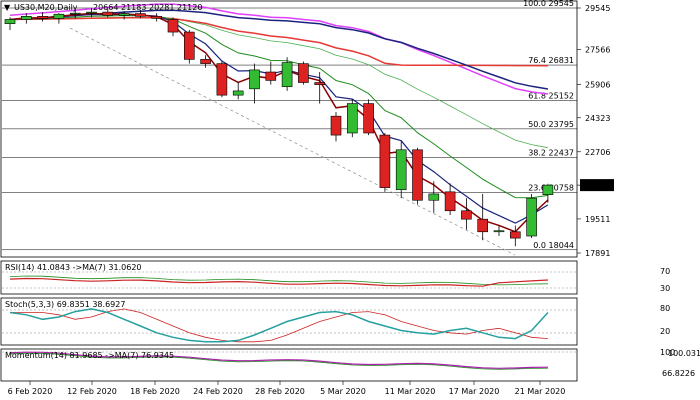  I want to click on time-axis-label: 11 Mar 2020, so click(410, 391).